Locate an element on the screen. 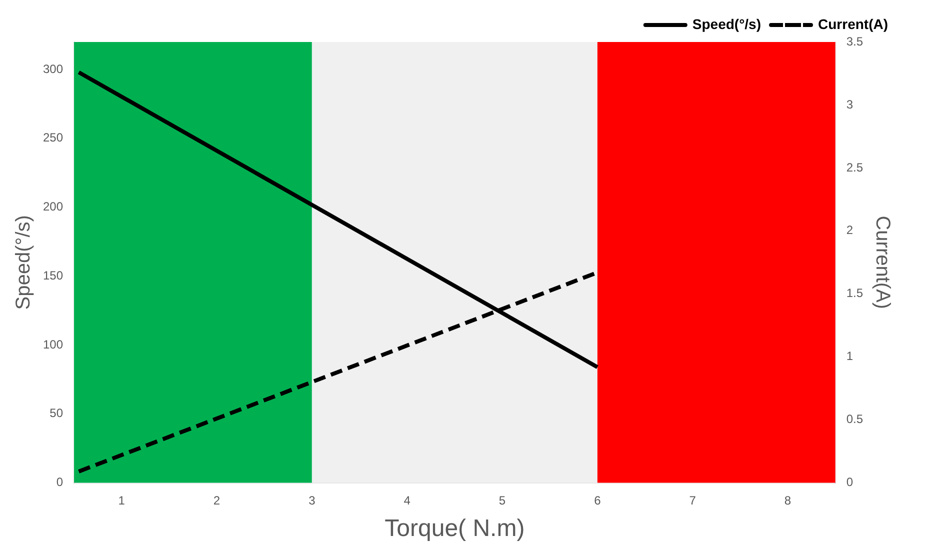 The height and width of the screenshot is (557, 928). y2-tick-label: 2 is located at coordinates (850, 230).